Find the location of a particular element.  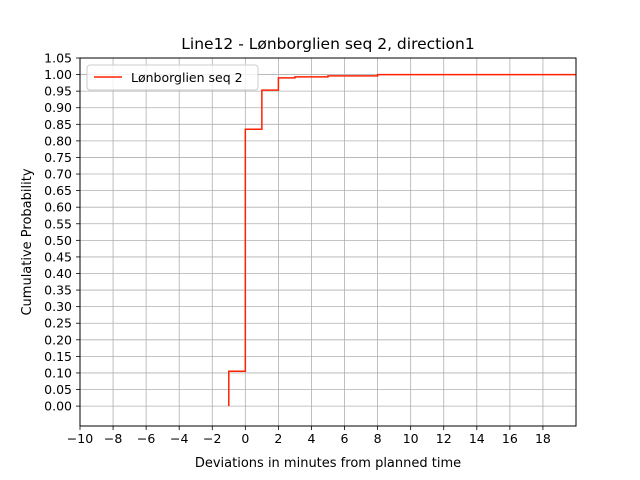

x-tick-label: −6 is located at coordinates (146, 438).